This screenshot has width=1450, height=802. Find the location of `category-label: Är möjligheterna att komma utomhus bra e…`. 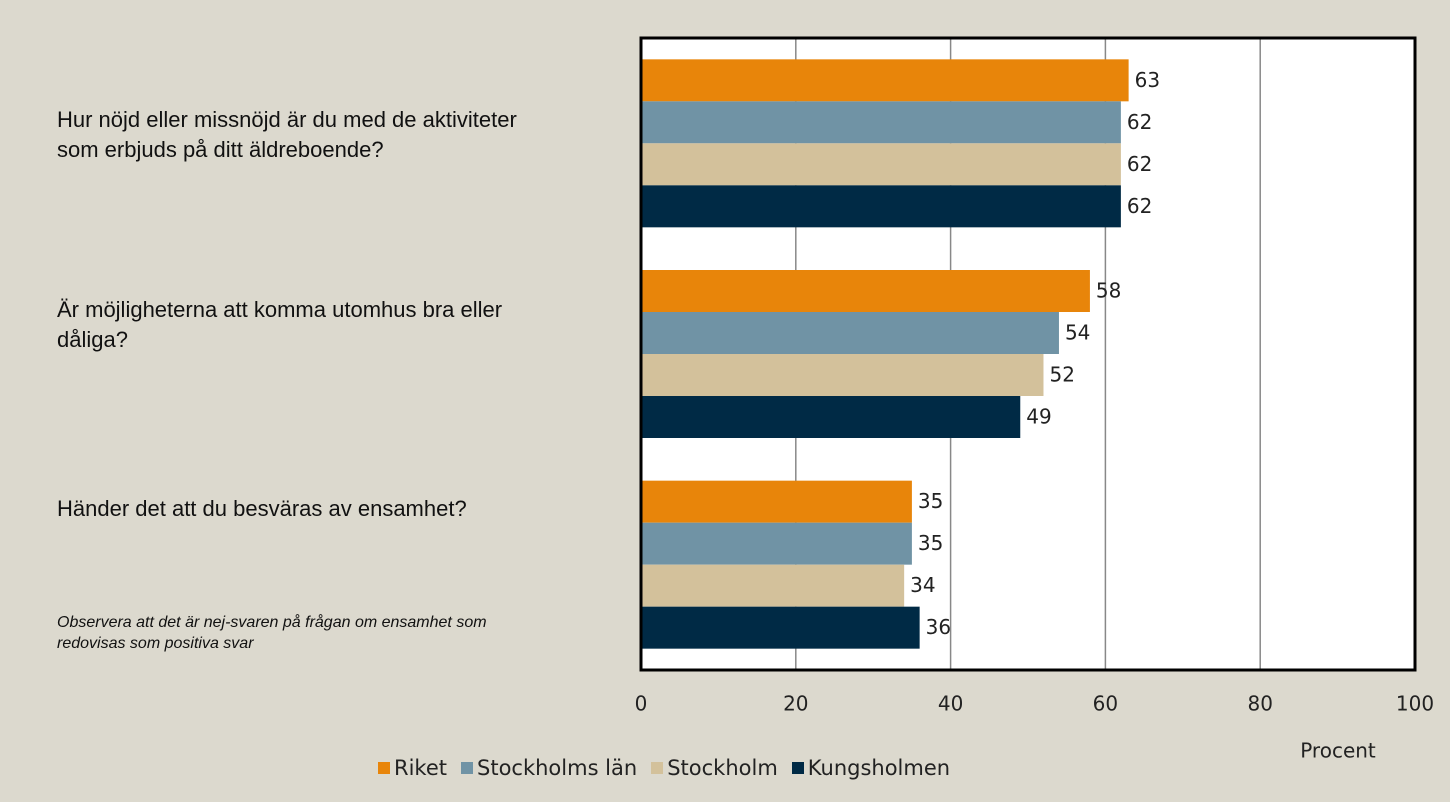

category-label: Är möjligheterna att komma utomhus bra e… is located at coordinates (280, 324).